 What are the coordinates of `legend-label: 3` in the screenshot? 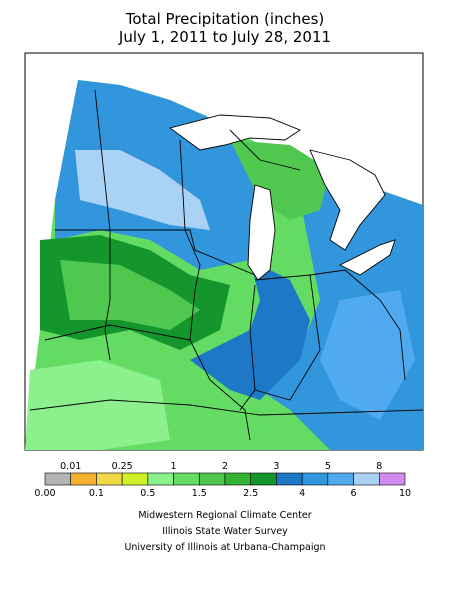 It's located at (276, 466).